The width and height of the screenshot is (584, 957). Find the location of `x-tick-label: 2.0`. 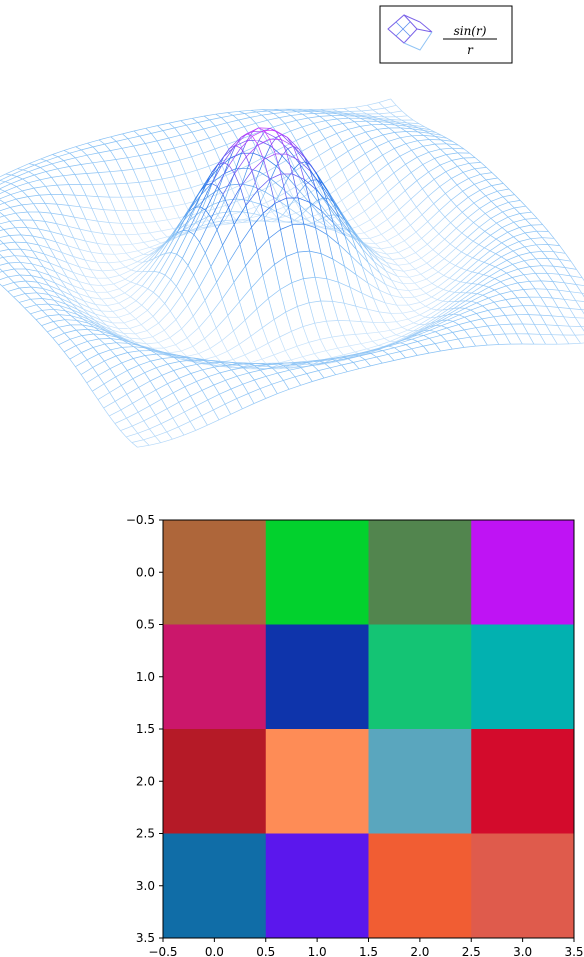

x-tick-label: 2.0 is located at coordinates (419, 951).